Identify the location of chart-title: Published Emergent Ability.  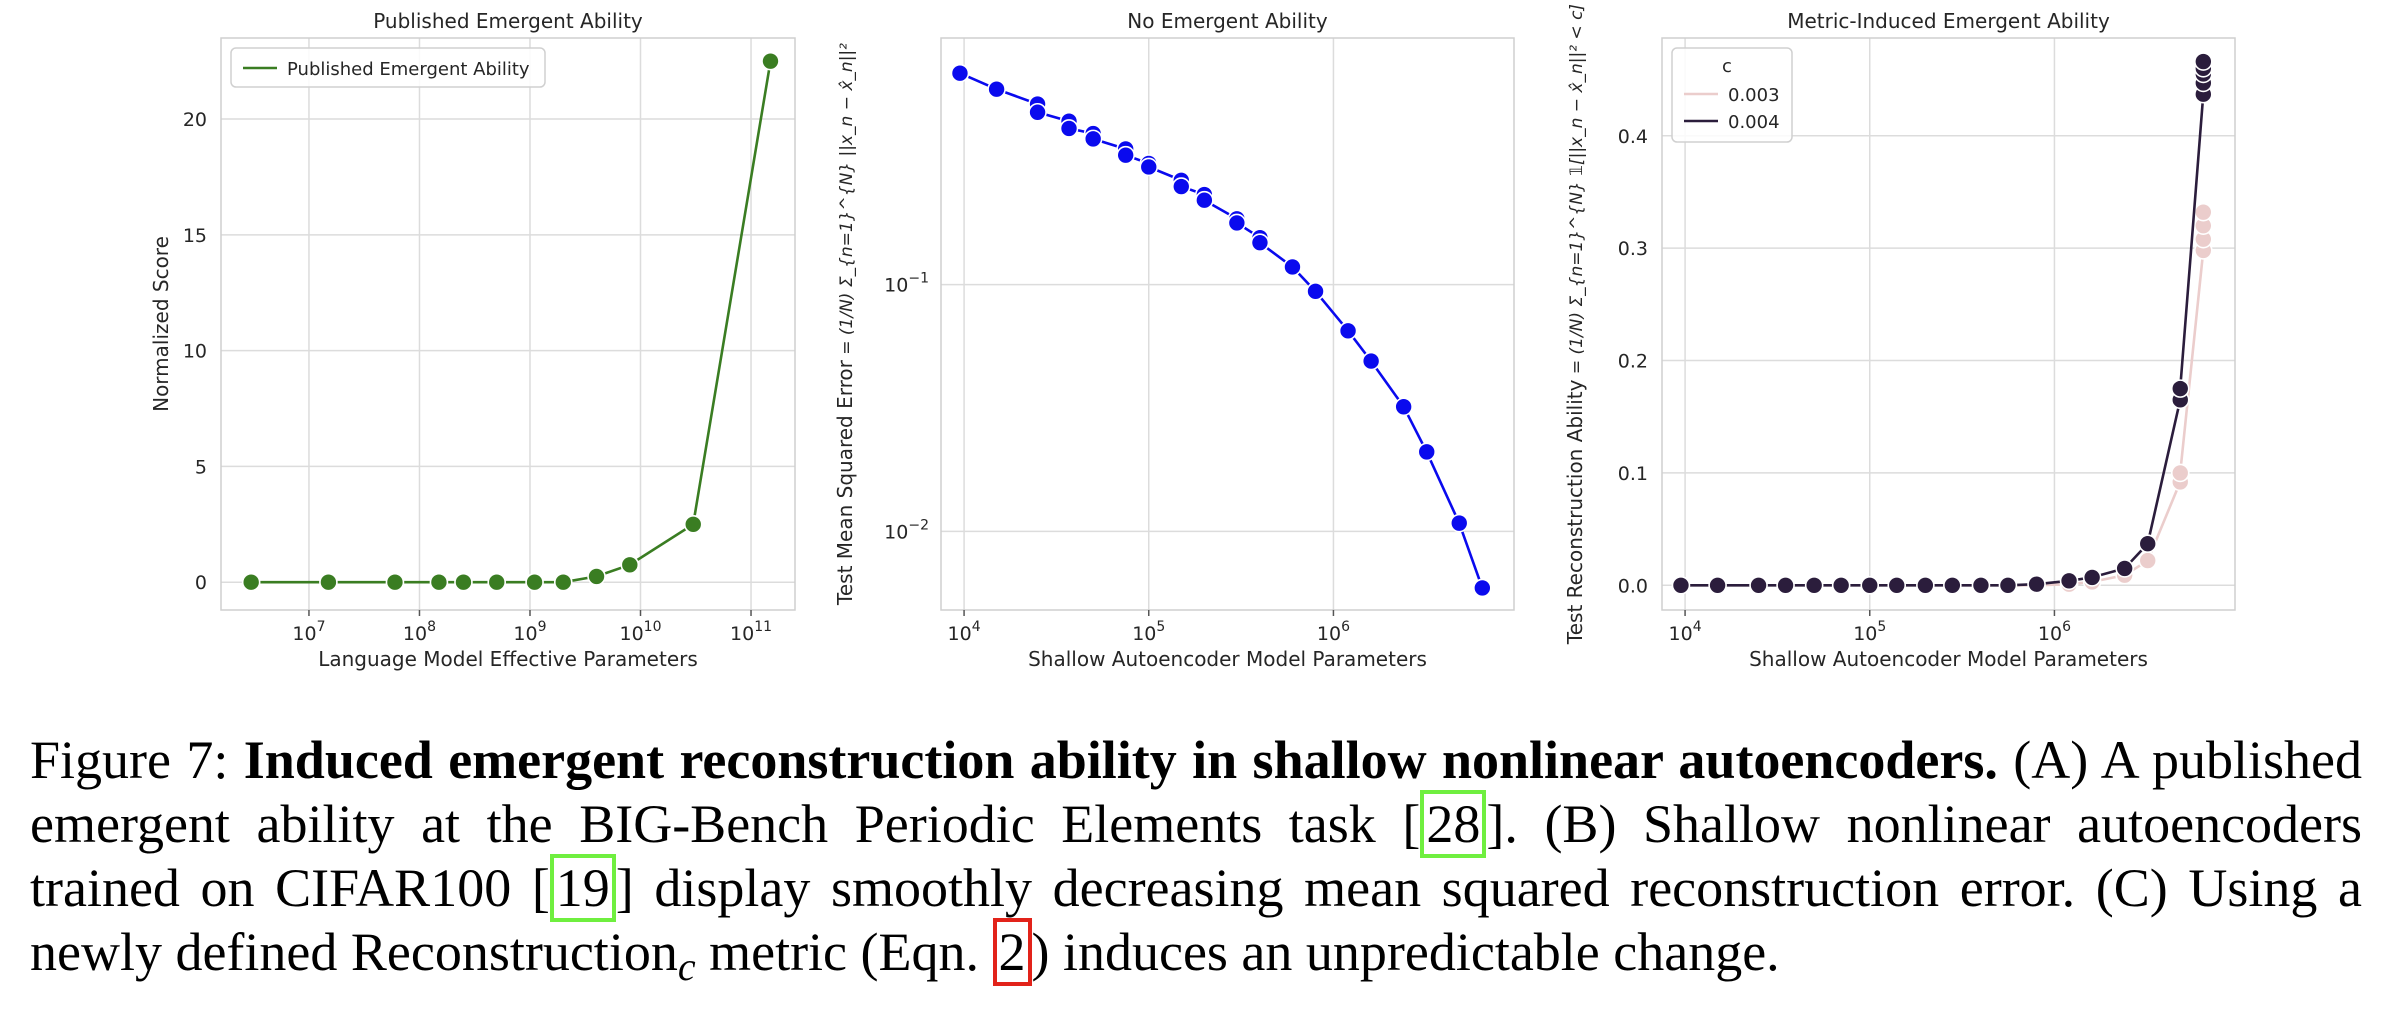
(508, 21).